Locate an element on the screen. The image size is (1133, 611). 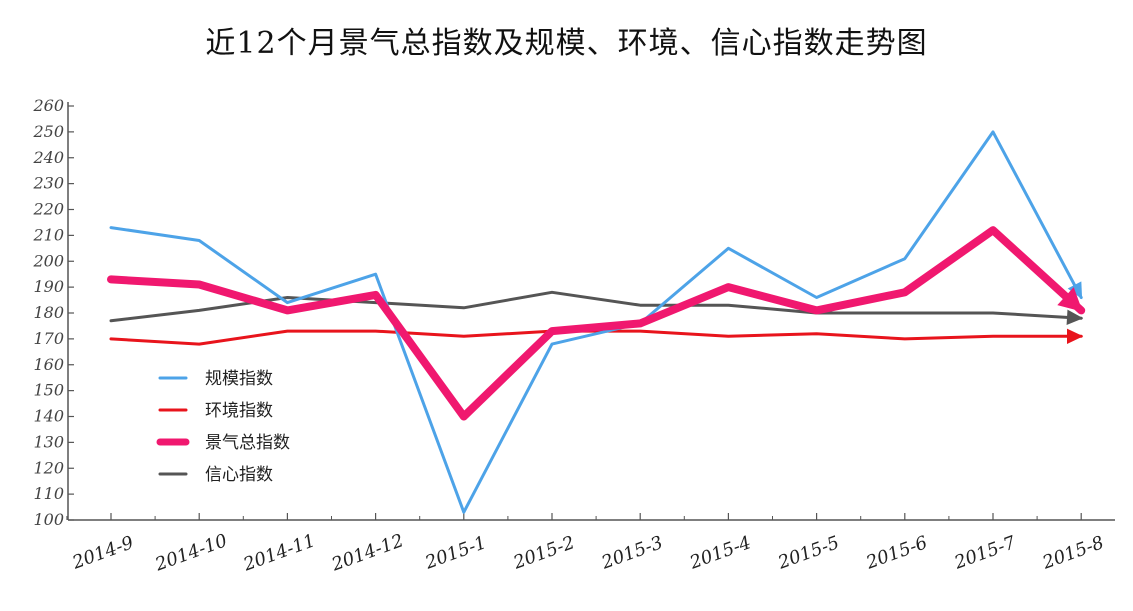
y-tick-label: 190 is located at coordinates (48, 286).